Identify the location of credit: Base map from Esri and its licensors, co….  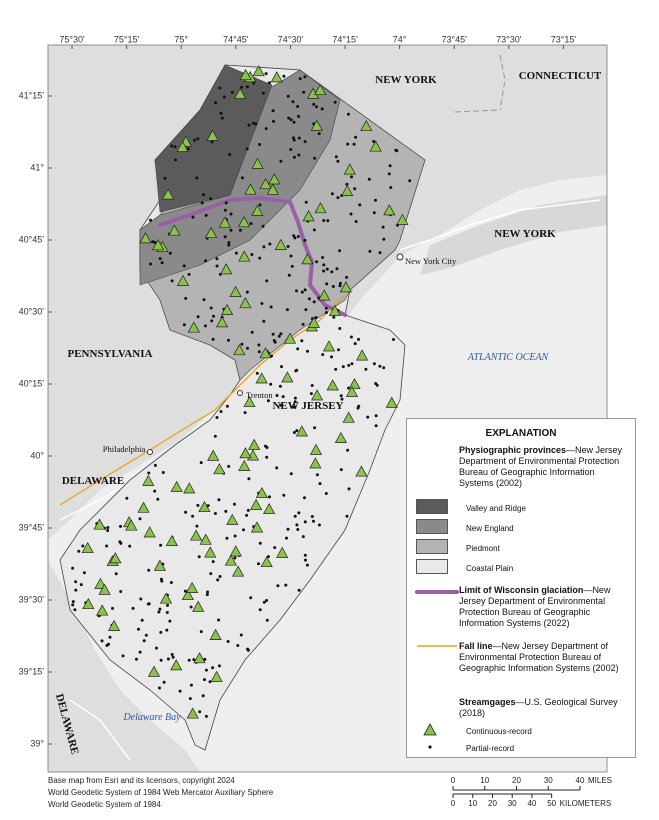
(141, 780).